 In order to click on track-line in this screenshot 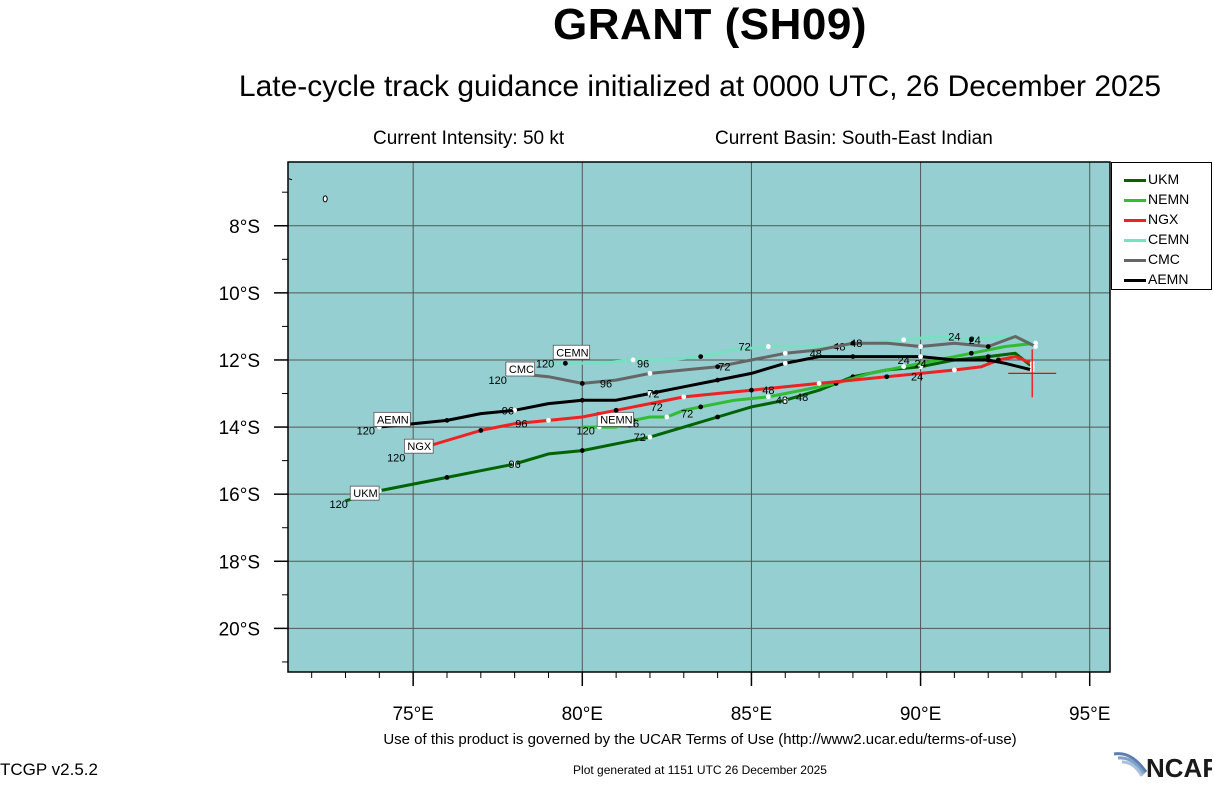, I will do `click(792, 350)`.